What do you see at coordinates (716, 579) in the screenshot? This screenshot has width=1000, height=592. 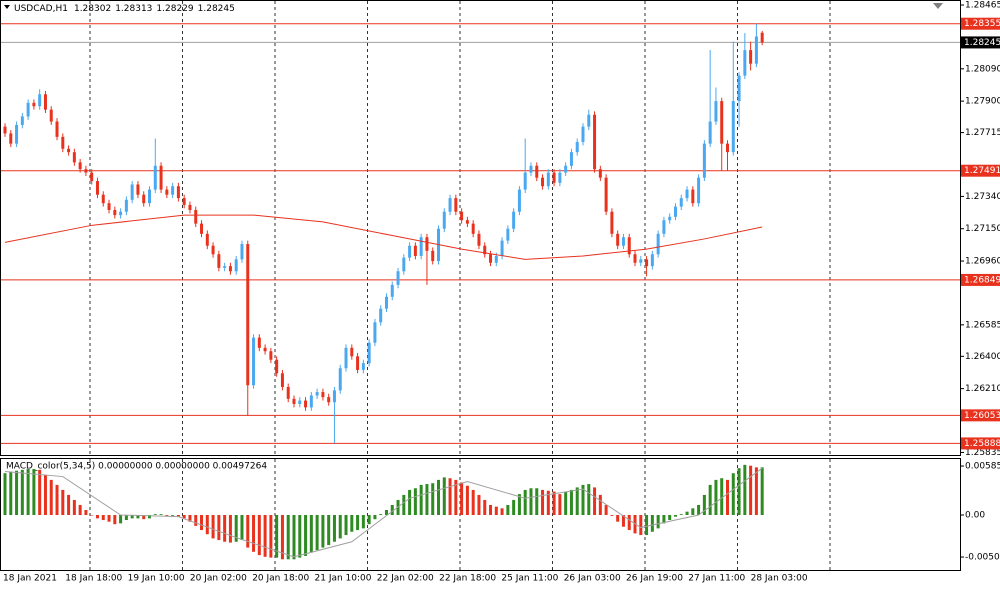 I see `x-tick-label: 27 Jan 11:00` at bounding box center [716, 579].